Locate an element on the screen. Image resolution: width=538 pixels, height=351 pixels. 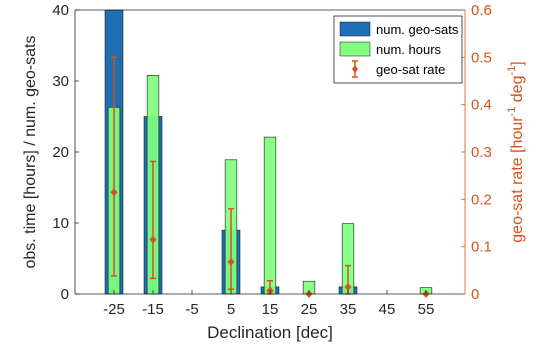
y-left-tick-label: 30 is located at coordinates (60, 81).